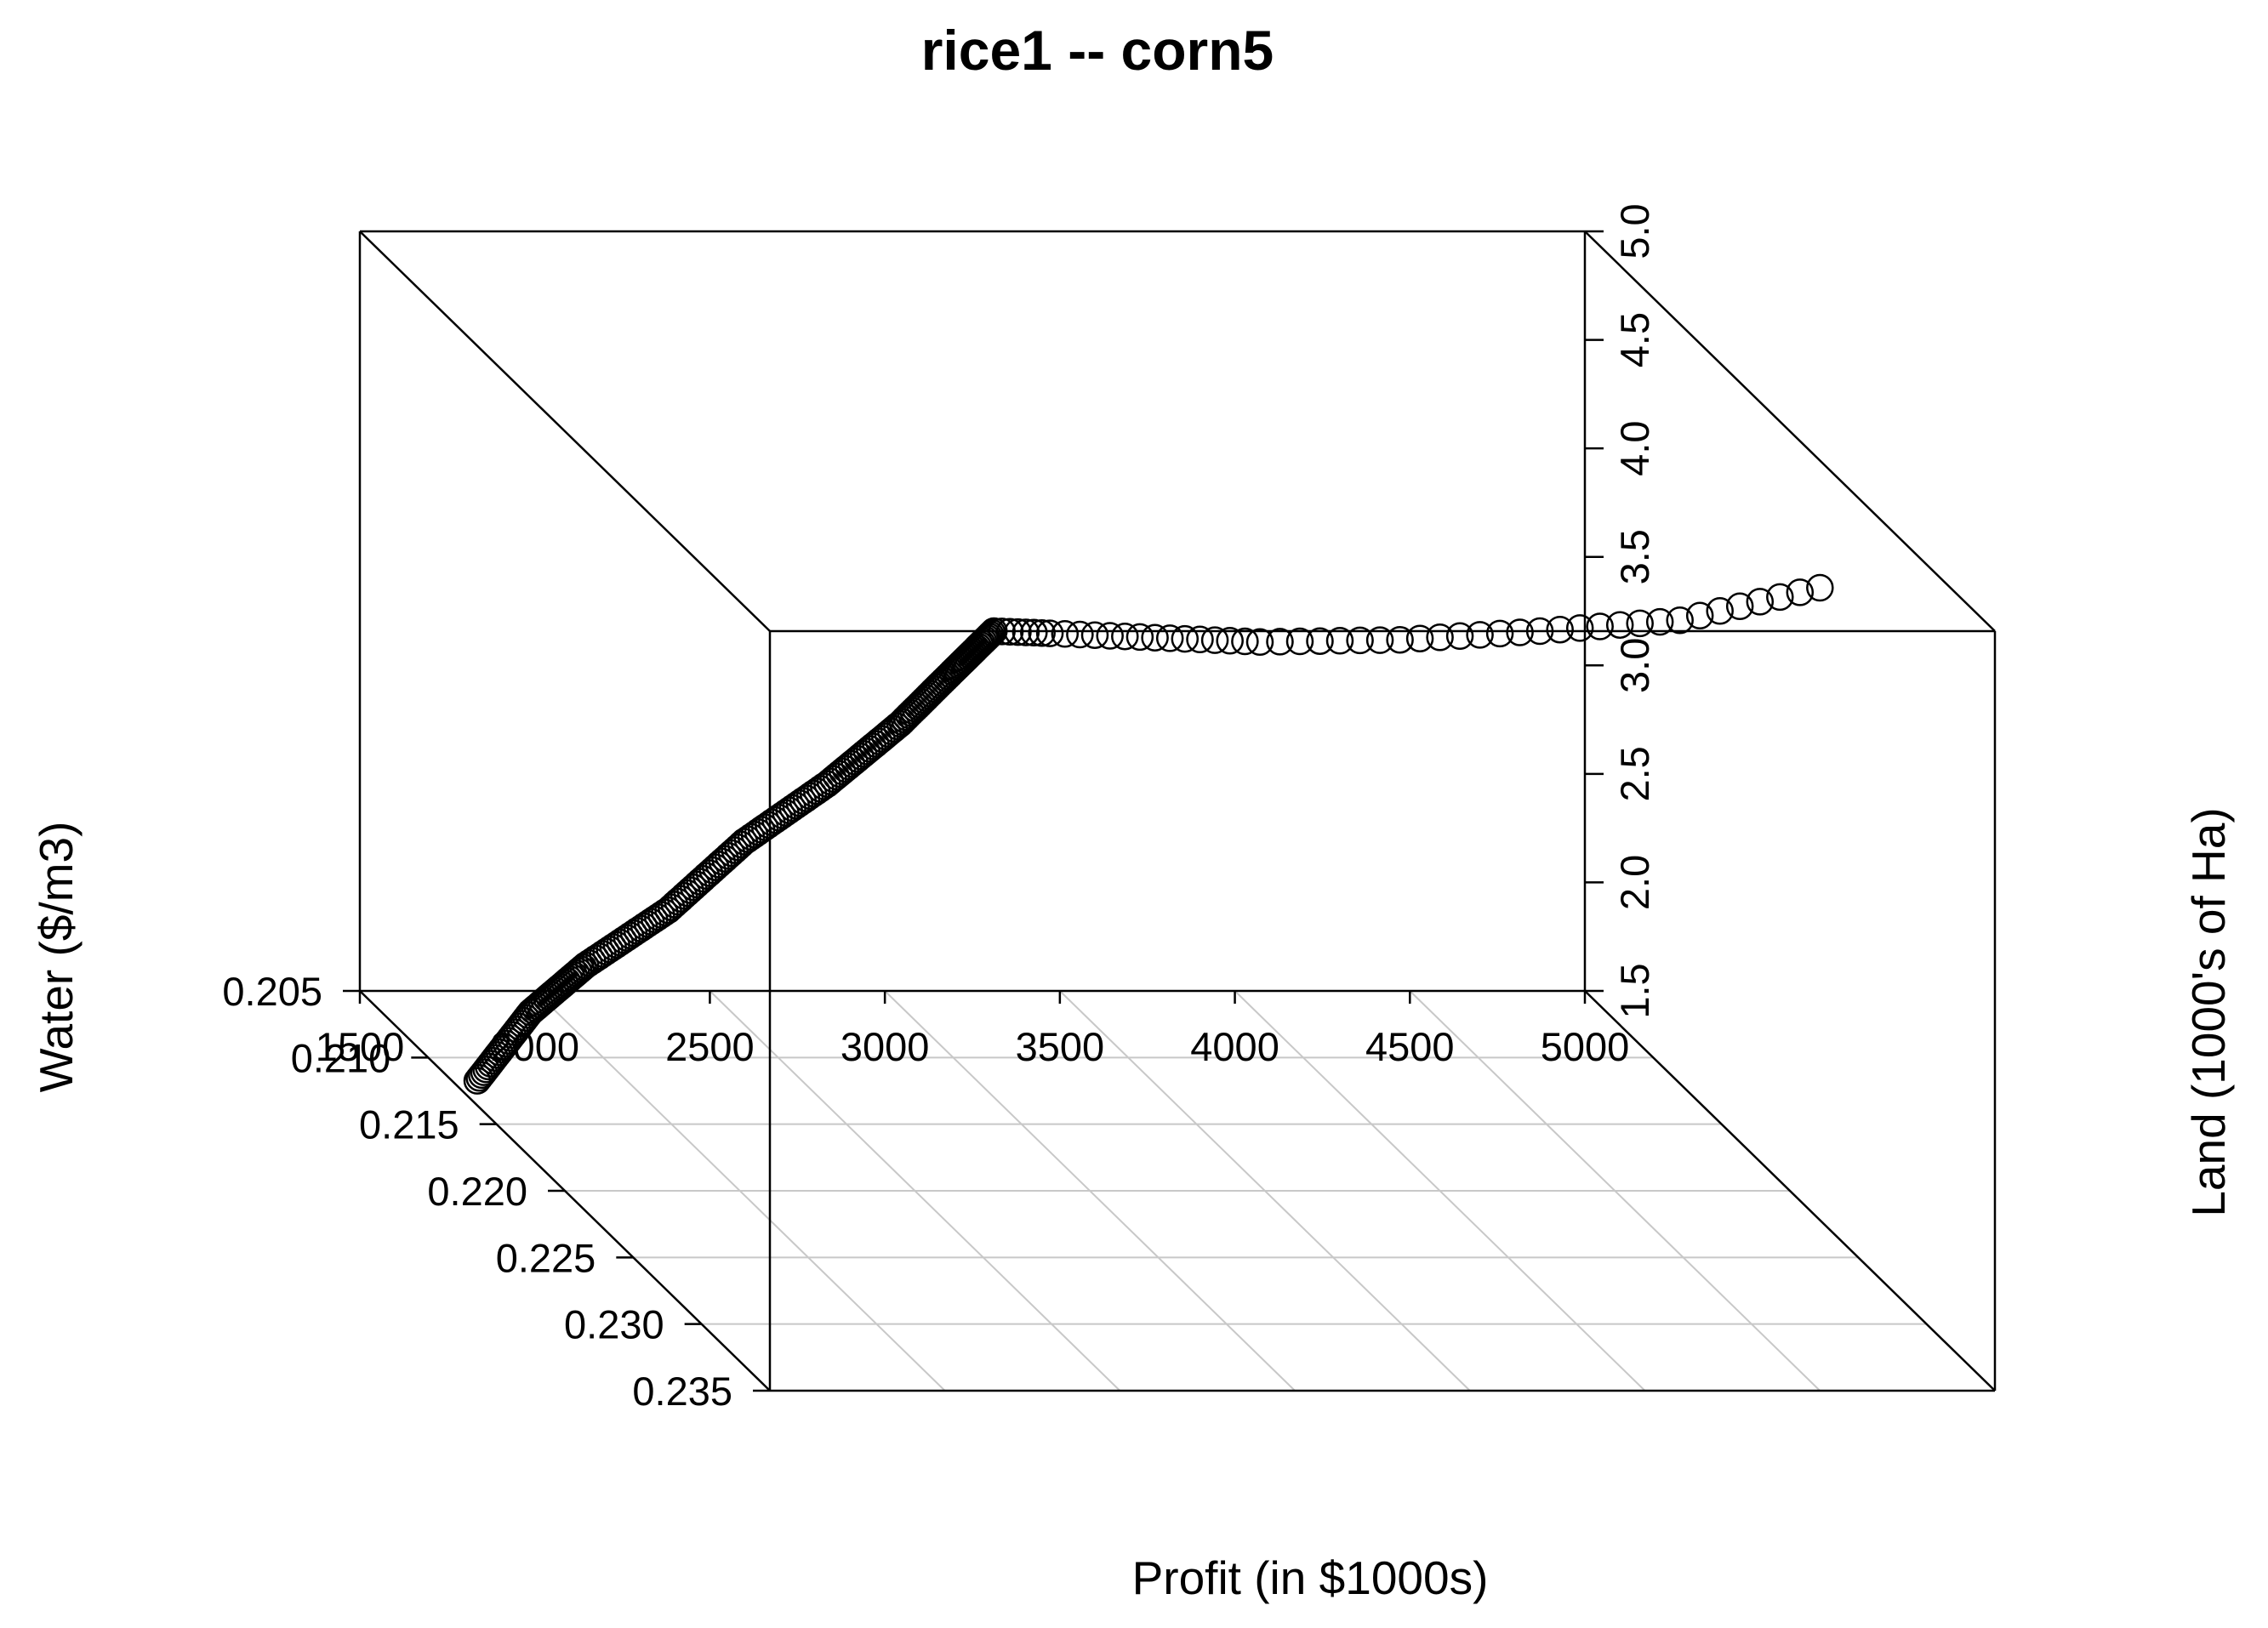 The image size is (2268, 1628). What do you see at coordinates (546, 1257) in the screenshot?
I see `y-tick-label: 0.225` at bounding box center [546, 1257].